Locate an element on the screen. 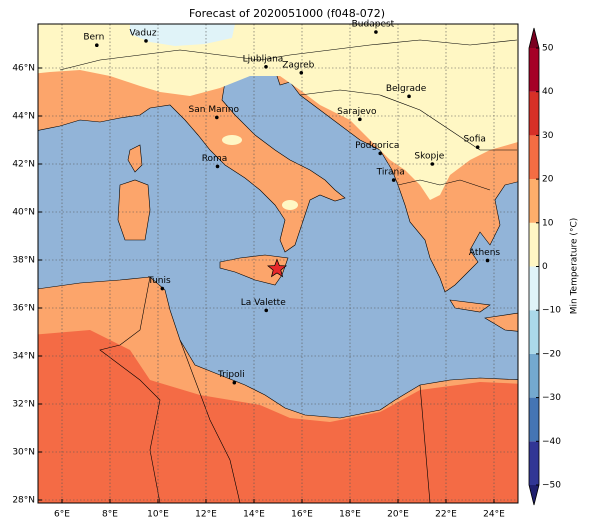 This screenshot has height=529, width=592. colorbar-under is located at coordinates (534, 495).